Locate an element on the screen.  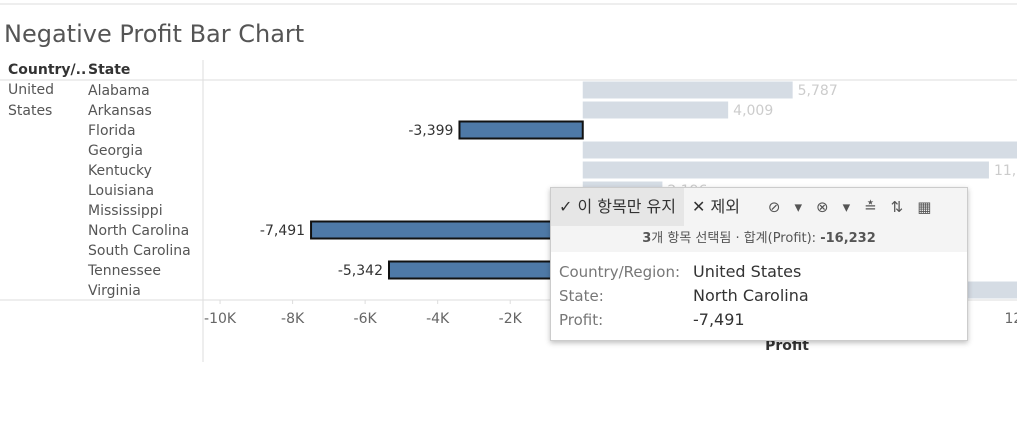
state-label: Virginia is located at coordinates (114, 291).